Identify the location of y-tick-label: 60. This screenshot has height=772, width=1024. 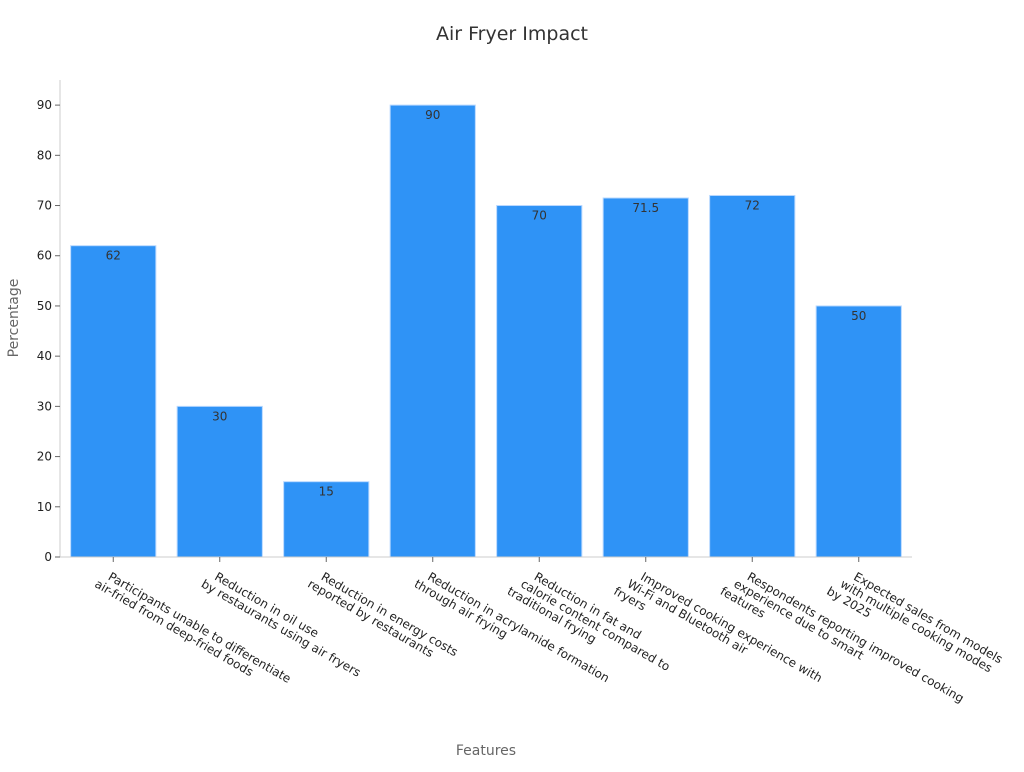
(44, 256).